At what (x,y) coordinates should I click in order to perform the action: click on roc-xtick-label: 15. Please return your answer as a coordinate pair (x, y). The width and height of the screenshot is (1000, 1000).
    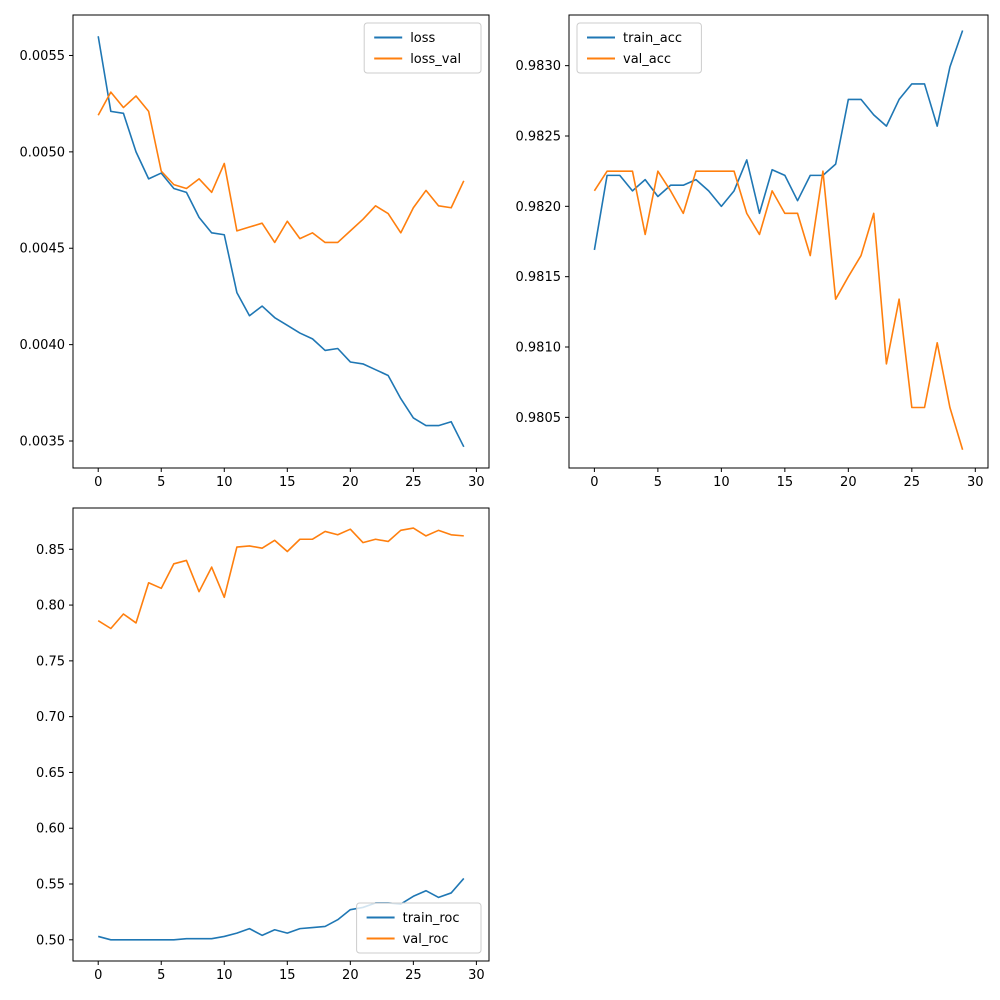
    Looking at the image, I should click on (287, 975).